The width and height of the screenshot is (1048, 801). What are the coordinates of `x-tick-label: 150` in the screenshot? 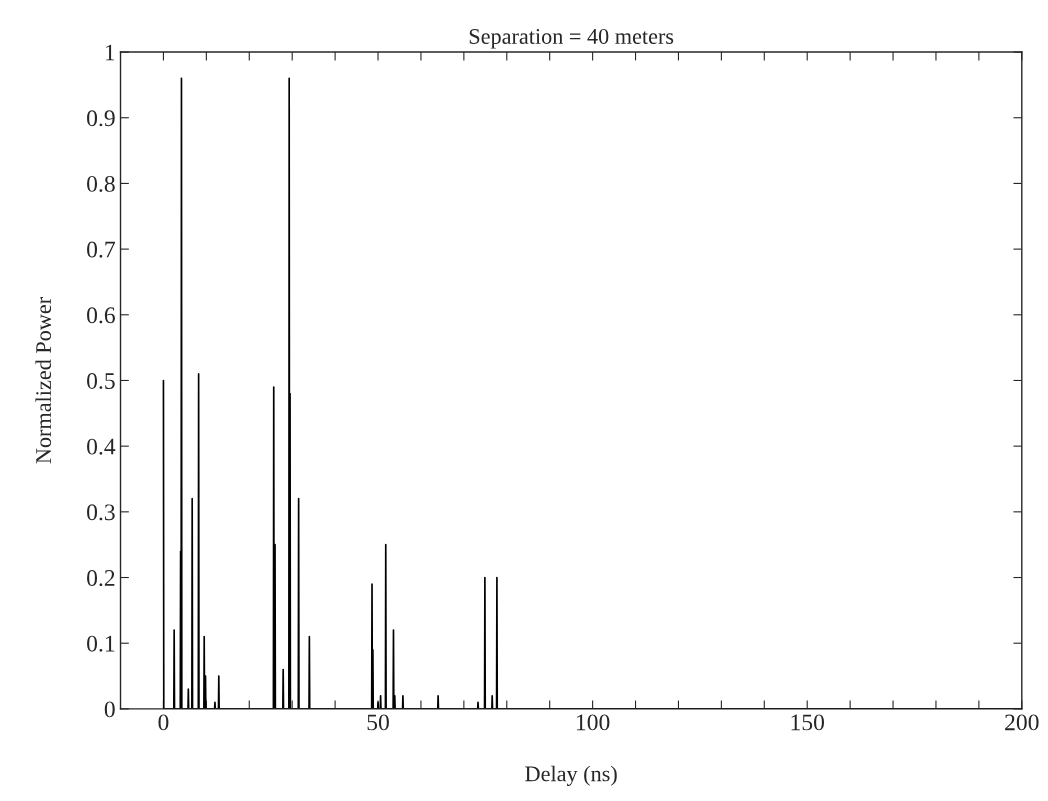 It's located at (808, 722).